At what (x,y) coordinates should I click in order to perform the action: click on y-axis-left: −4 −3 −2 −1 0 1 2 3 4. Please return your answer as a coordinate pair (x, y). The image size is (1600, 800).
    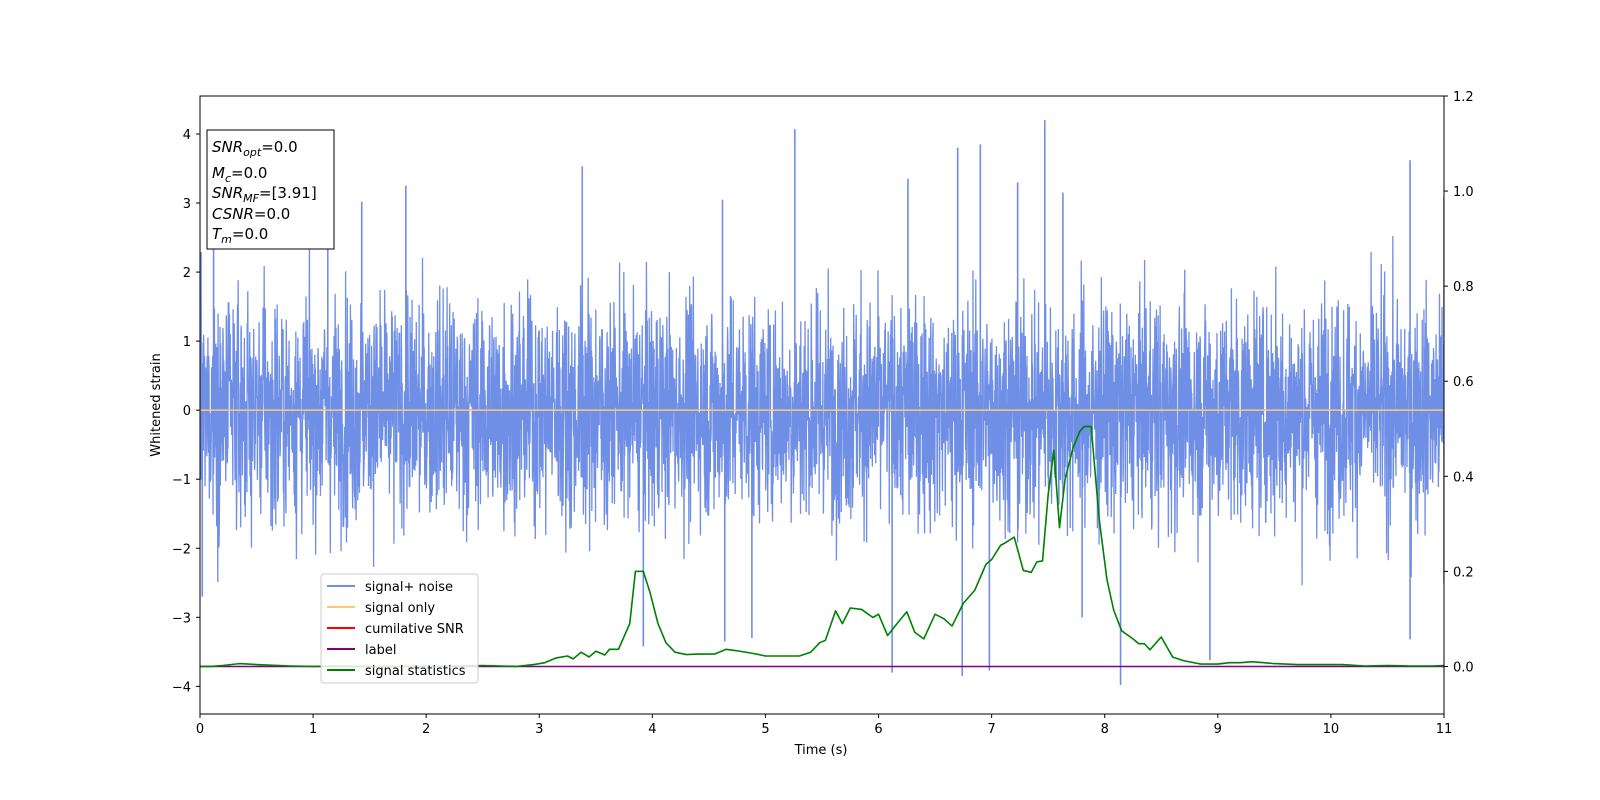
    Looking at the image, I should click on (186, 411).